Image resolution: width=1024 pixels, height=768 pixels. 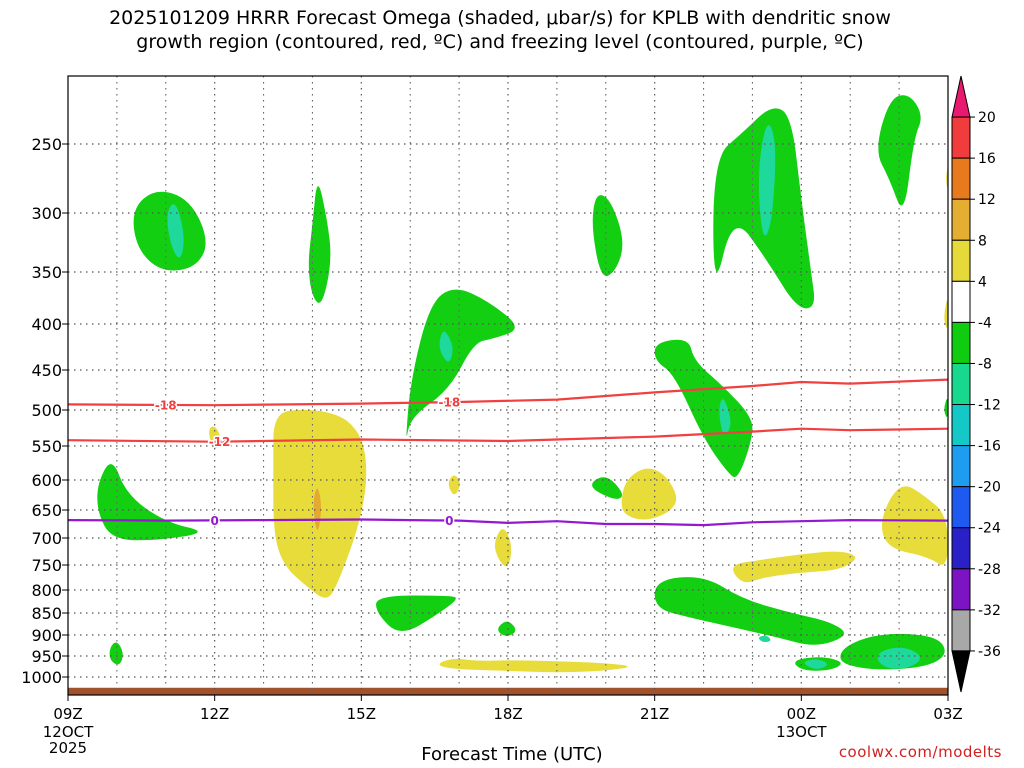 I want to click on y-tick-label-950: 950, so click(x=46, y=656).